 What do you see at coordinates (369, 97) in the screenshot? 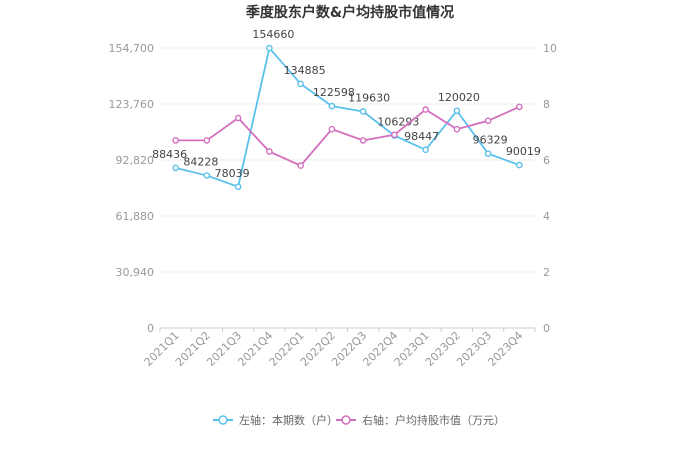
I see `data-label: 119630` at bounding box center [369, 97].